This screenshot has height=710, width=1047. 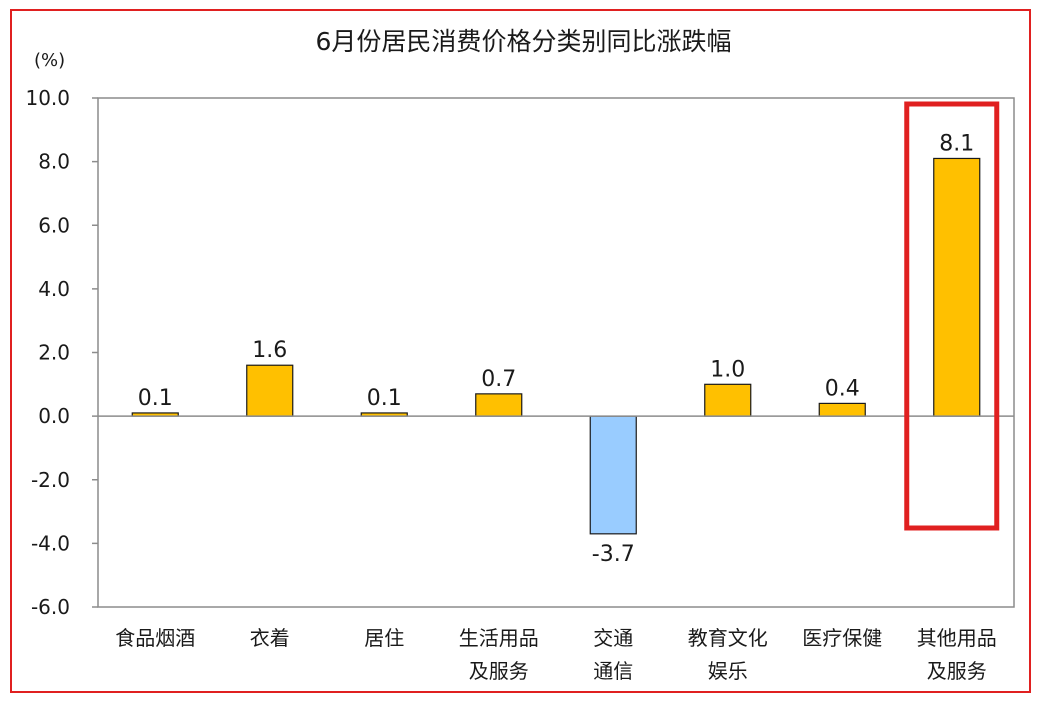 I want to click on y-tick-label: 0.0, so click(x=54, y=416).